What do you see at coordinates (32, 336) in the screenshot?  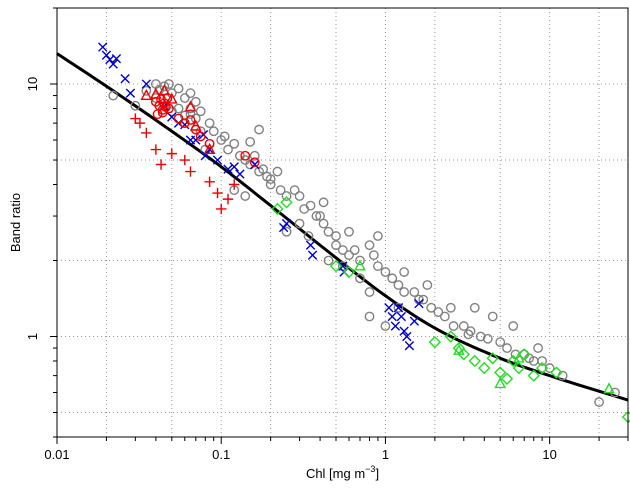 I see `y-tick-label: 1` at bounding box center [32, 336].